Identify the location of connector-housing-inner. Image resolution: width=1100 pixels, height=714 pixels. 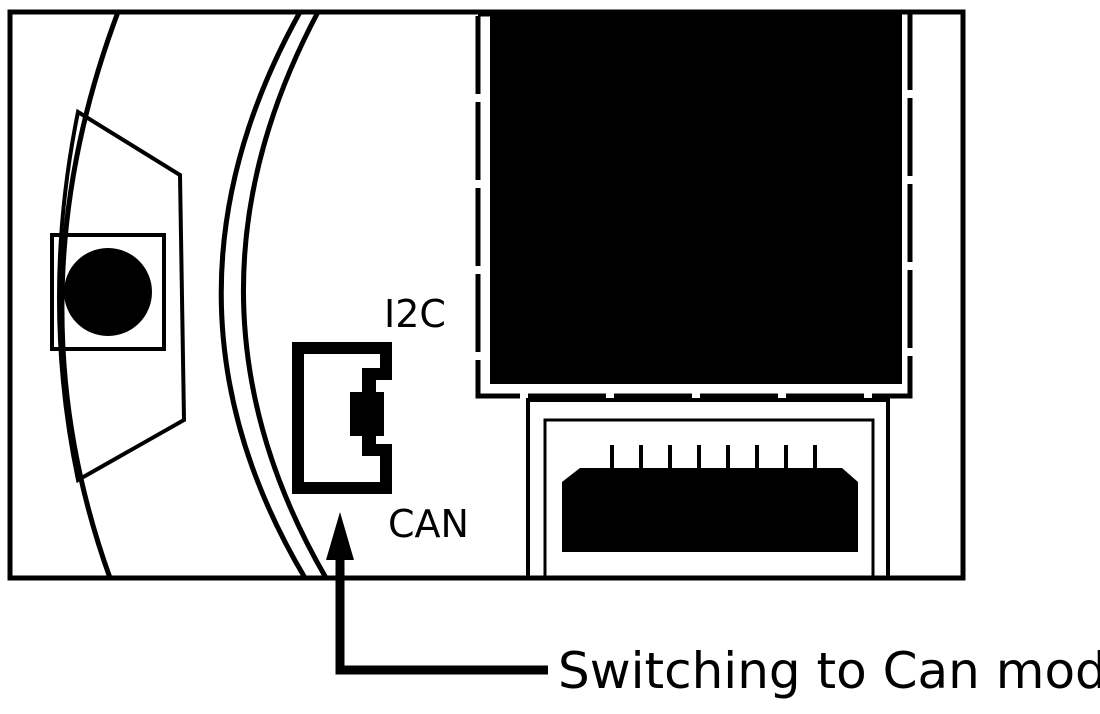
(709, 499).